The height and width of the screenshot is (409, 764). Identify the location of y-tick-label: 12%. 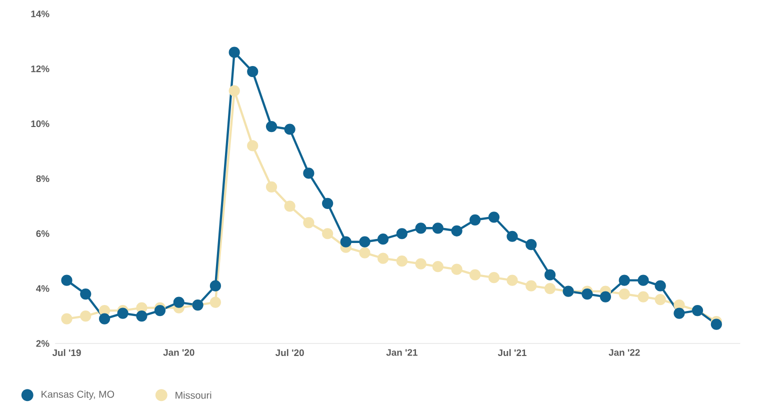
(40, 68).